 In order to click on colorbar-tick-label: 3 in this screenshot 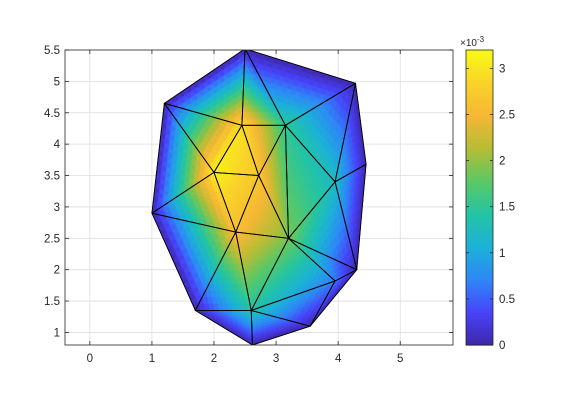, I will do `click(502, 69)`.